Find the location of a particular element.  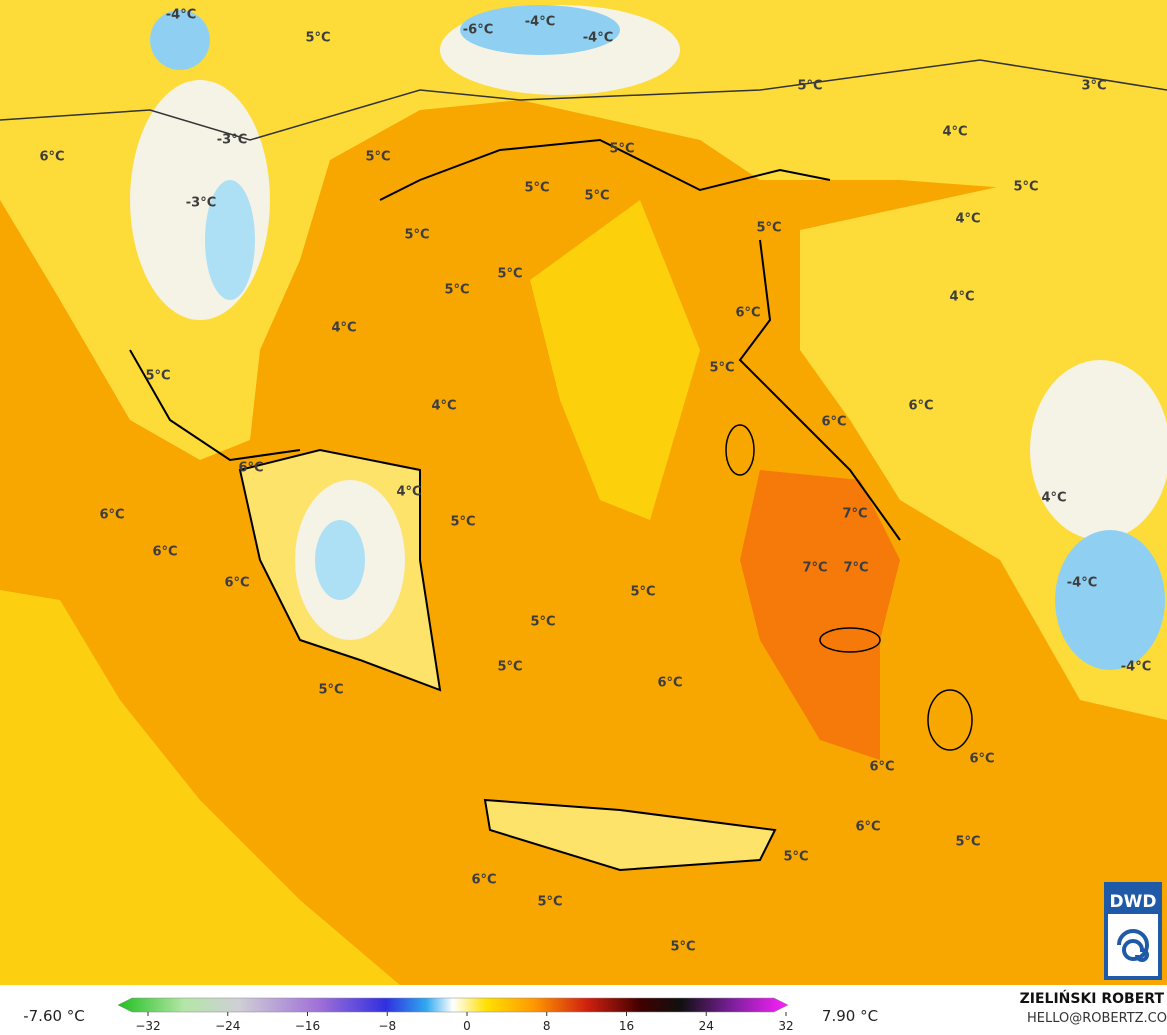

colorbar-tick-label: 32 is located at coordinates (785, 1026).